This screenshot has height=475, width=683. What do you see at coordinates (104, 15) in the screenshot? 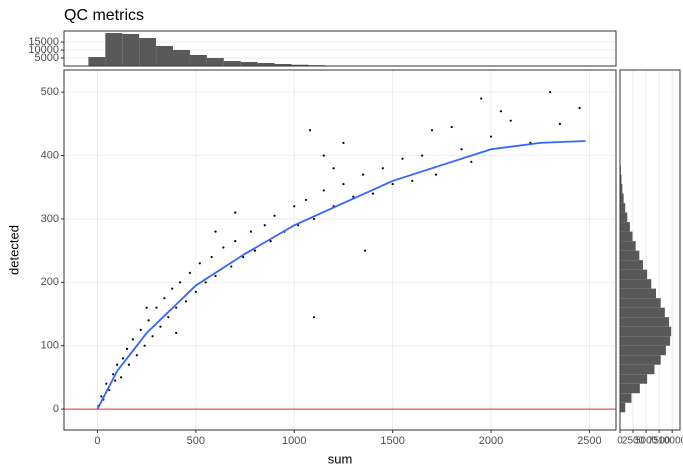
I see `chart-title: QC metrics` at bounding box center [104, 15].